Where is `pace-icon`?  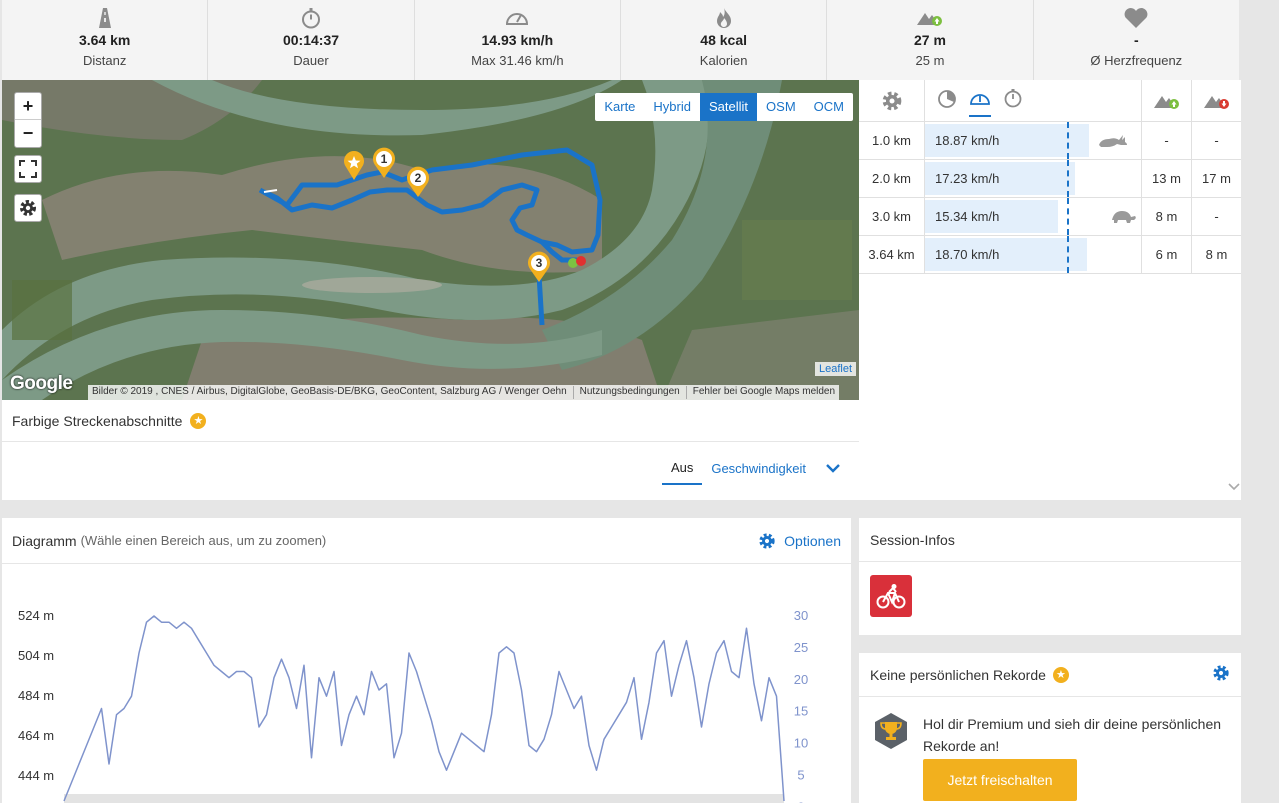
pace-icon is located at coordinates (947, 99).